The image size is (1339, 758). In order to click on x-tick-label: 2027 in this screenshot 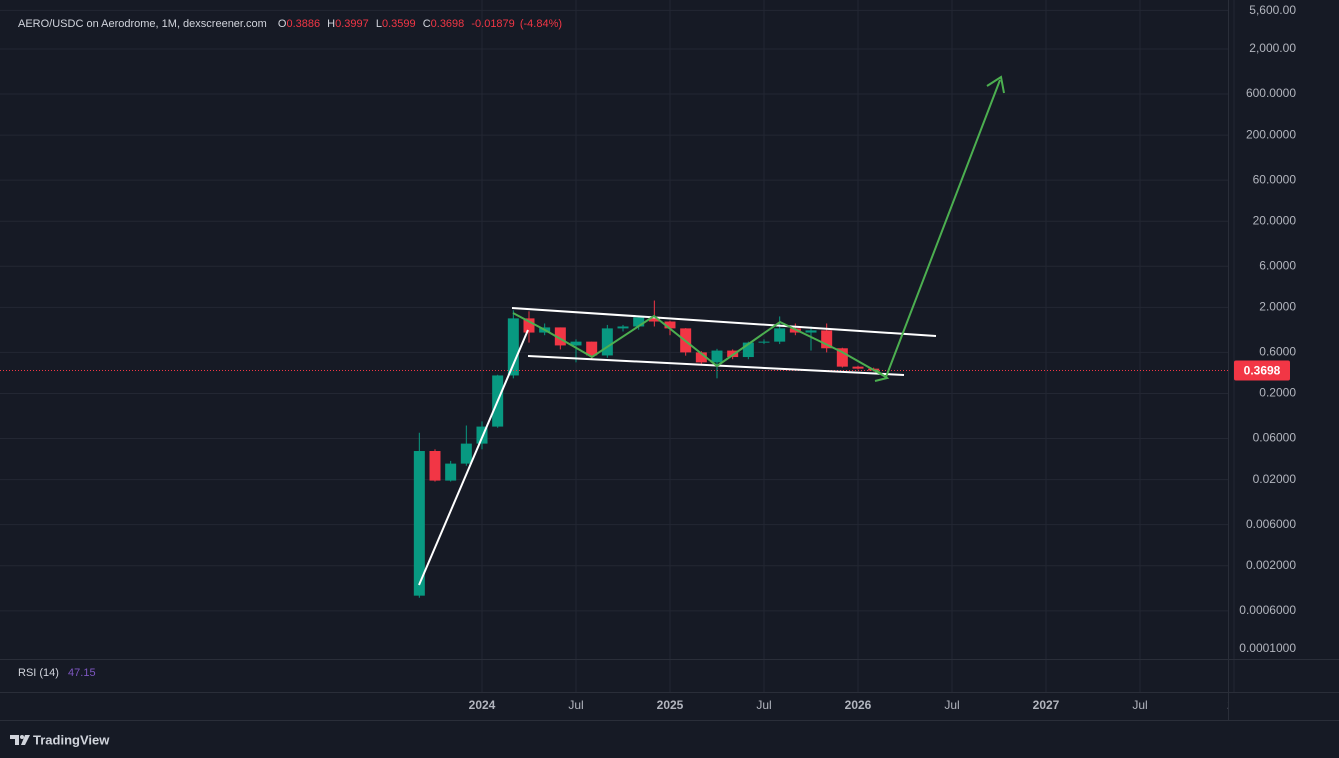, I will do `click(1046, 705)`.